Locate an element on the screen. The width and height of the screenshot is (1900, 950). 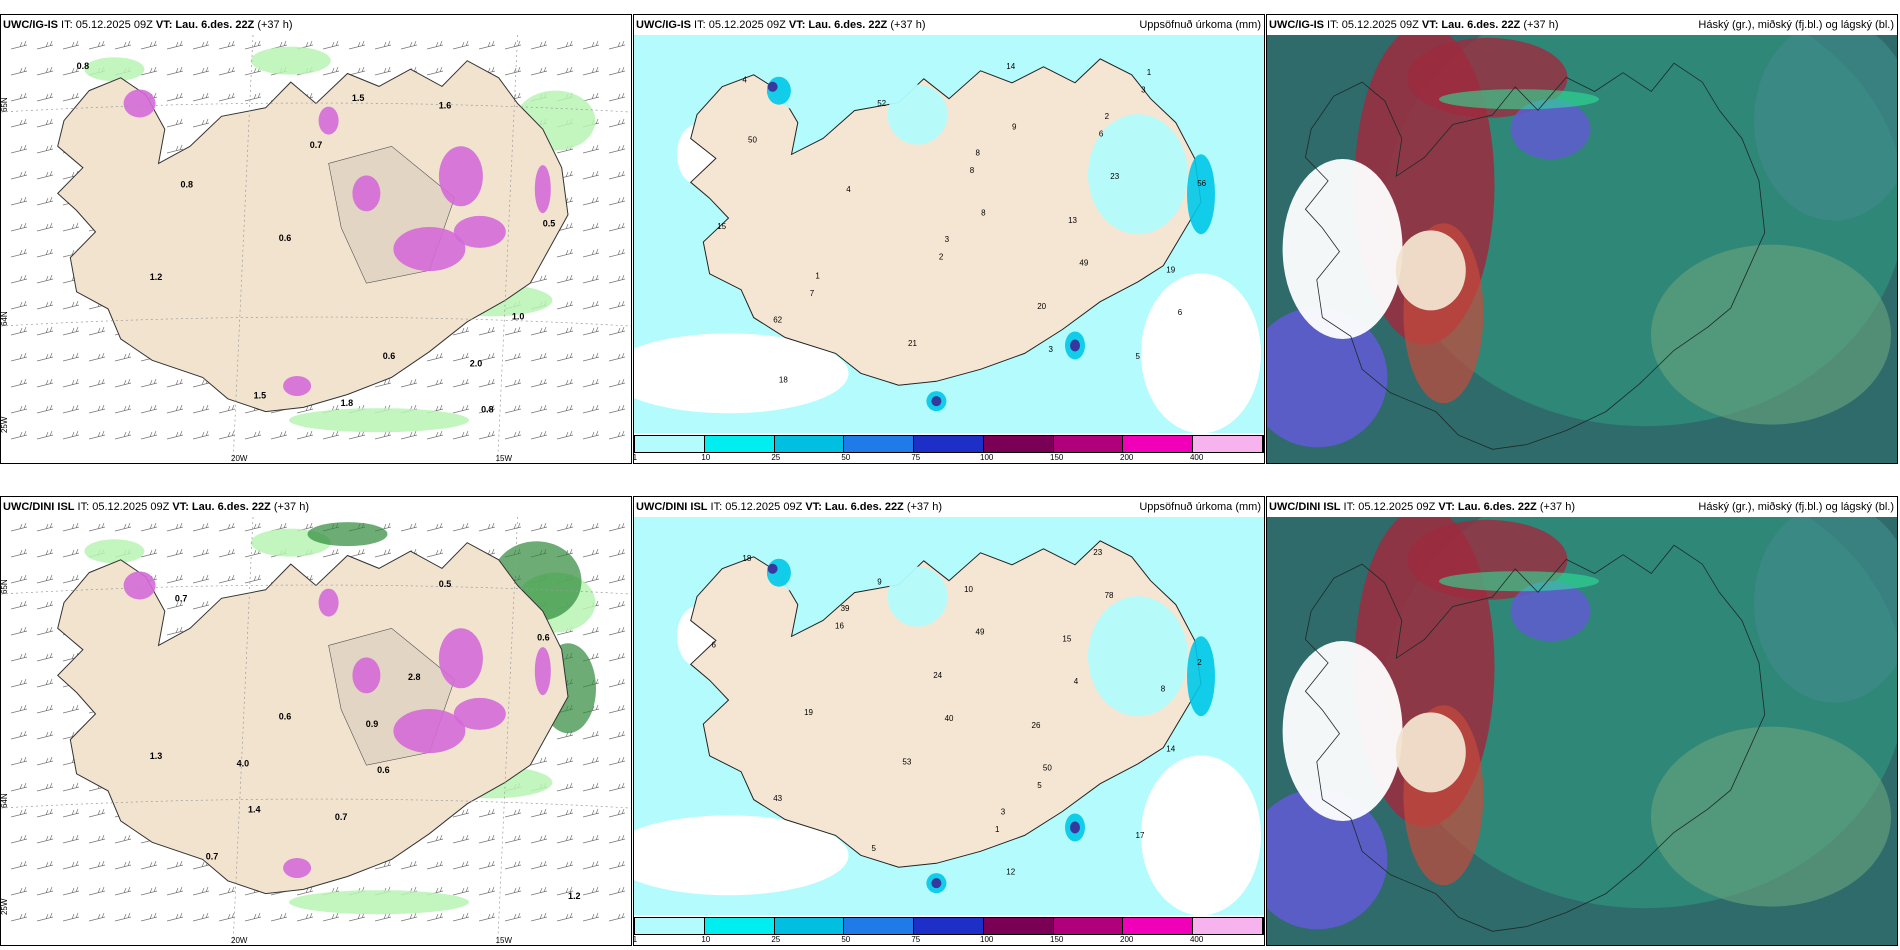
value-label: 6 is located at coordinates (714, 645).